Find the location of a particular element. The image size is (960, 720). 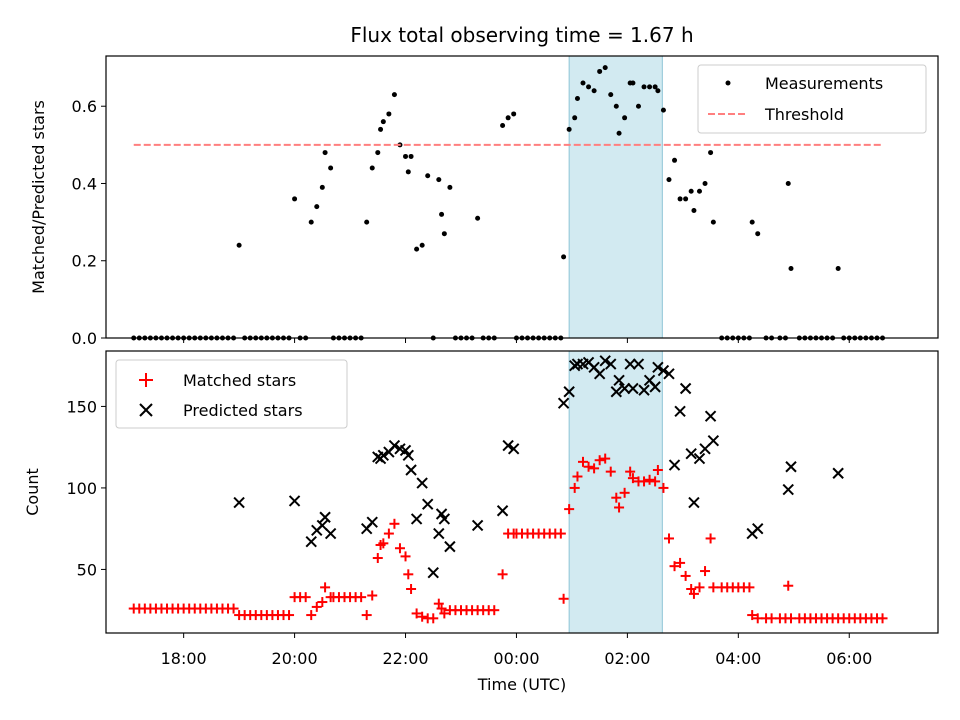

y-tick-label: 100 is located at coordinates (81, 488).